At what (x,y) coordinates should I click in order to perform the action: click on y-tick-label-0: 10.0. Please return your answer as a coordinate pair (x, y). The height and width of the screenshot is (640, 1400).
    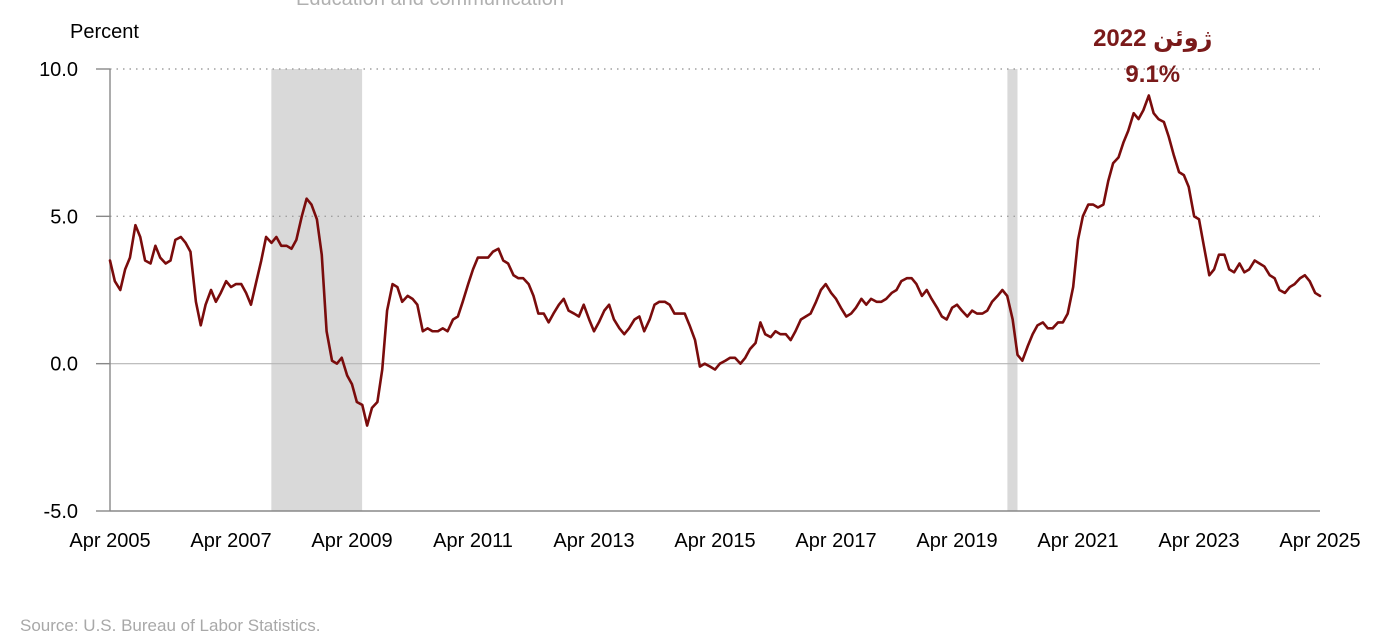
    Looking at the image, I should click on (58, 70).